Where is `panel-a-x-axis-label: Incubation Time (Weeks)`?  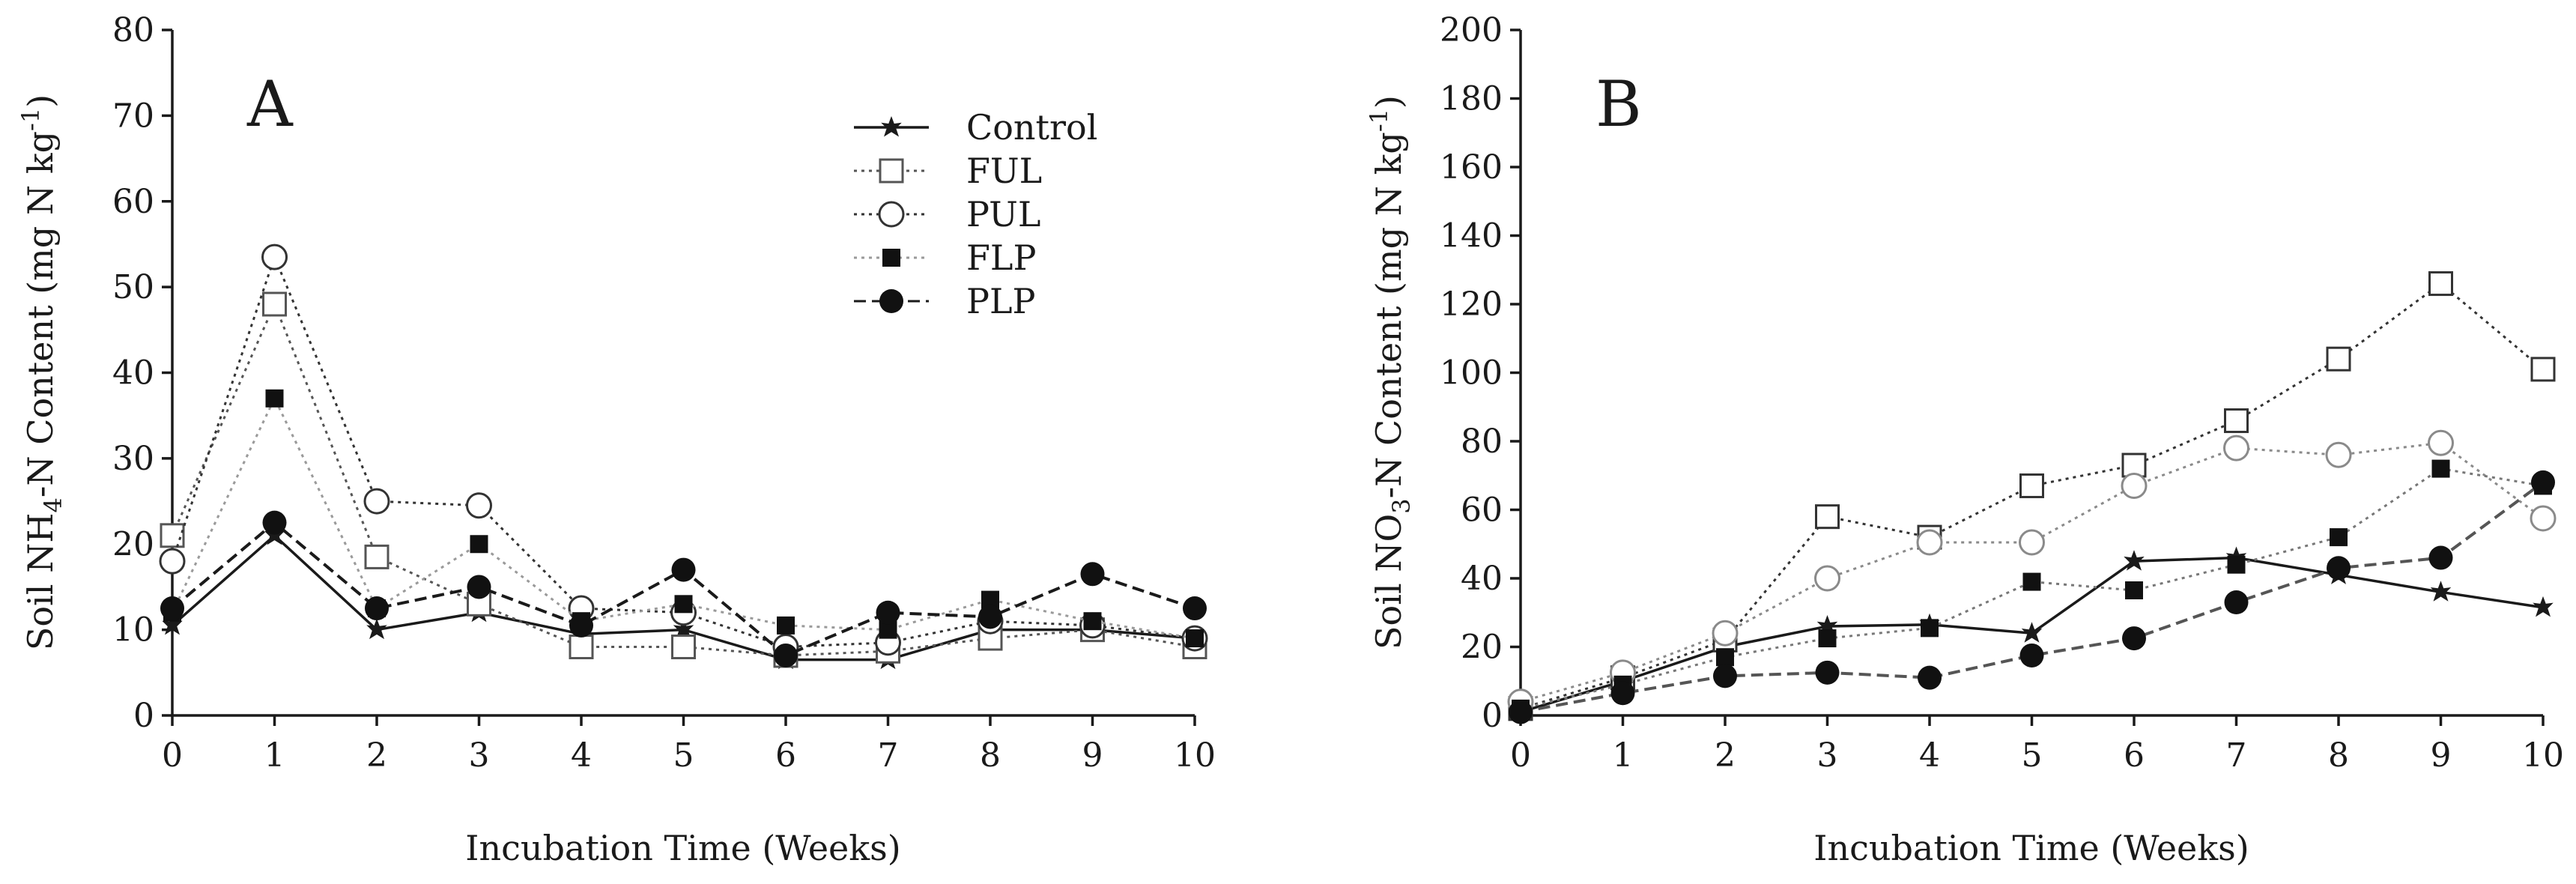 panel-a-x-axis-label: Incubation Time (Weeks) is located at coordinates (682, 848).